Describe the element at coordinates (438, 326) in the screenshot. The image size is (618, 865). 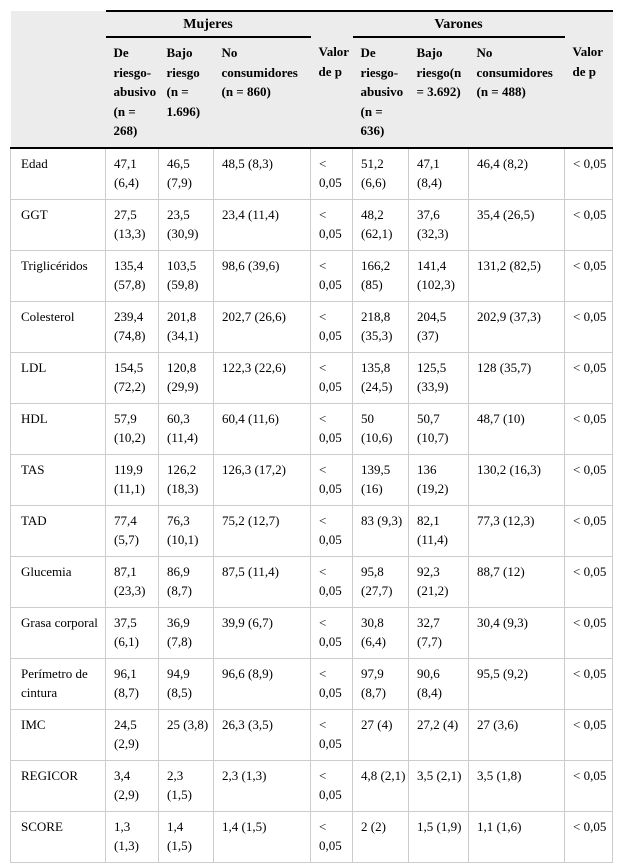
I see `table-cell: 204,5 (37)` at that location.